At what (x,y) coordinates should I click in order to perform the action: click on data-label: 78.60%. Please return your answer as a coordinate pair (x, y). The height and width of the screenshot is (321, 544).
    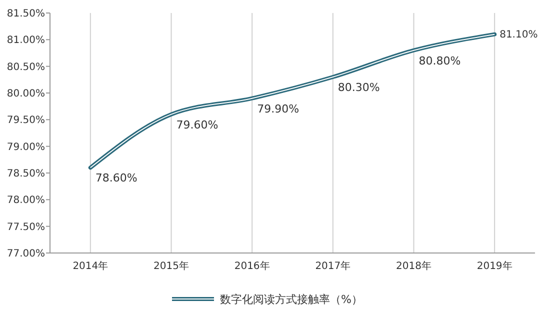
    Looking at the image, I should click on (116, 178).